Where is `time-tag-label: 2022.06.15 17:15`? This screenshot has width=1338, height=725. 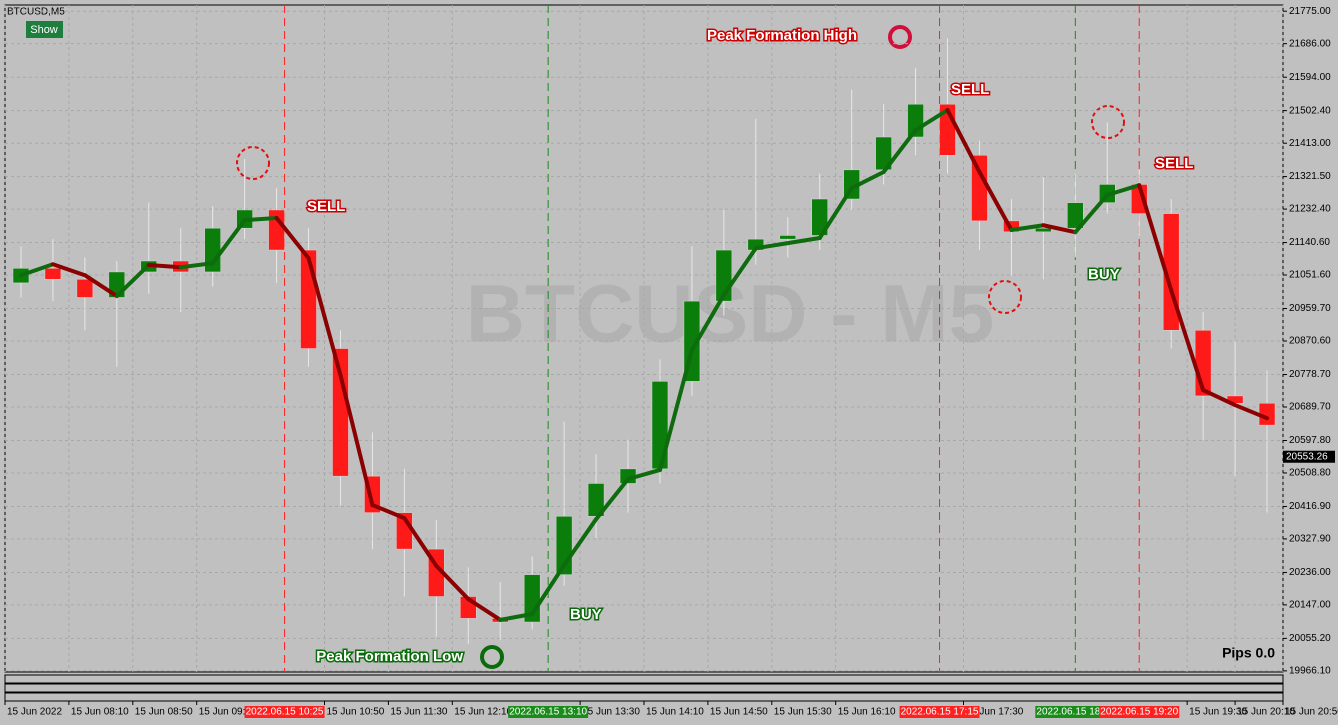 time-tag-label: 2022.06.15 17:15 is located at coordinates (940, 712).